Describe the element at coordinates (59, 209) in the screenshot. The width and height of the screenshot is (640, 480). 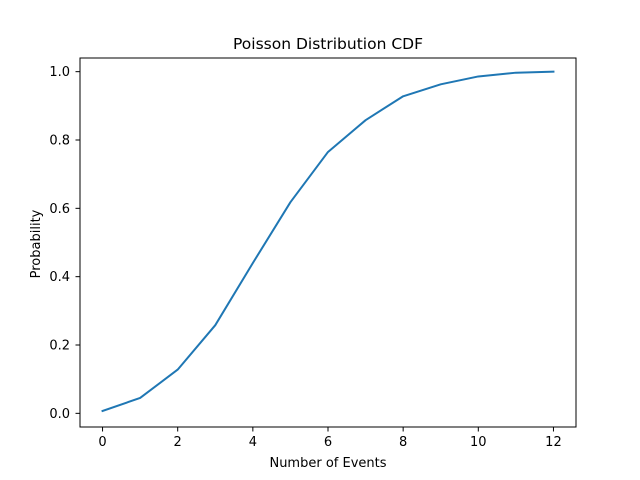
I see `y-tick-label: 0.6` at that location.